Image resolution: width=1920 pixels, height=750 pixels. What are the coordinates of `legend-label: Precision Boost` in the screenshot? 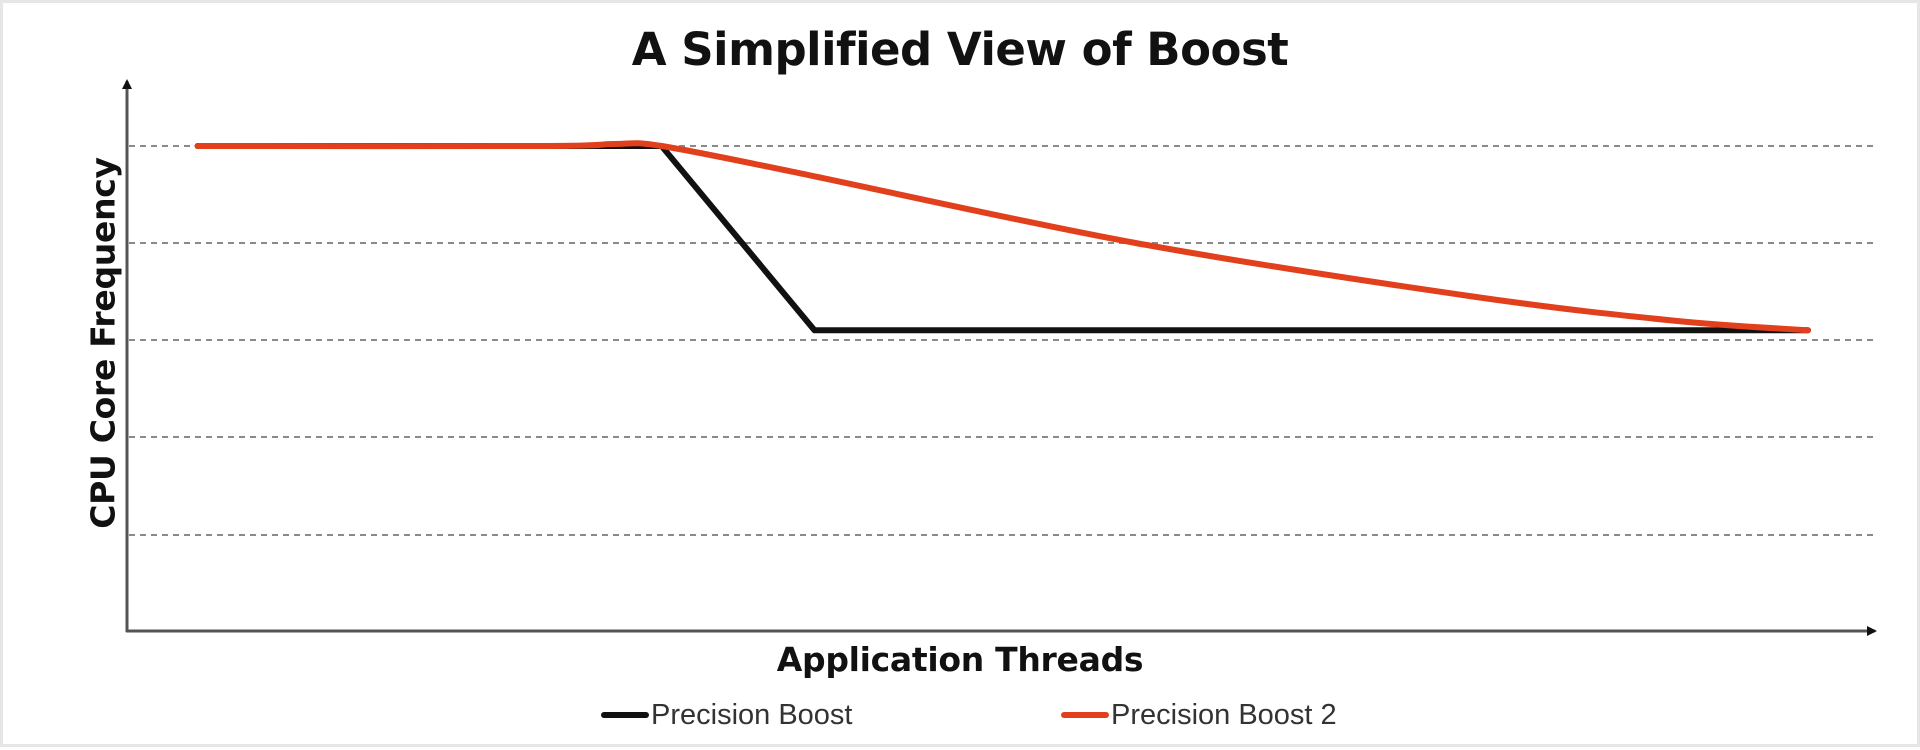 It's located at (752, 714).